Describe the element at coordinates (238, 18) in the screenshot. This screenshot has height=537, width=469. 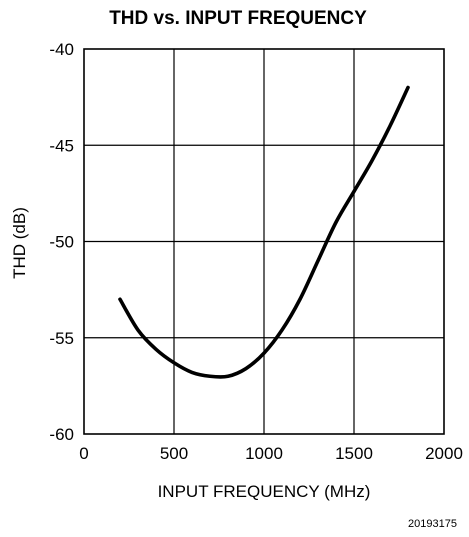
I see `chart-title: THD vs. INPUT FREQUENCY` at that location.